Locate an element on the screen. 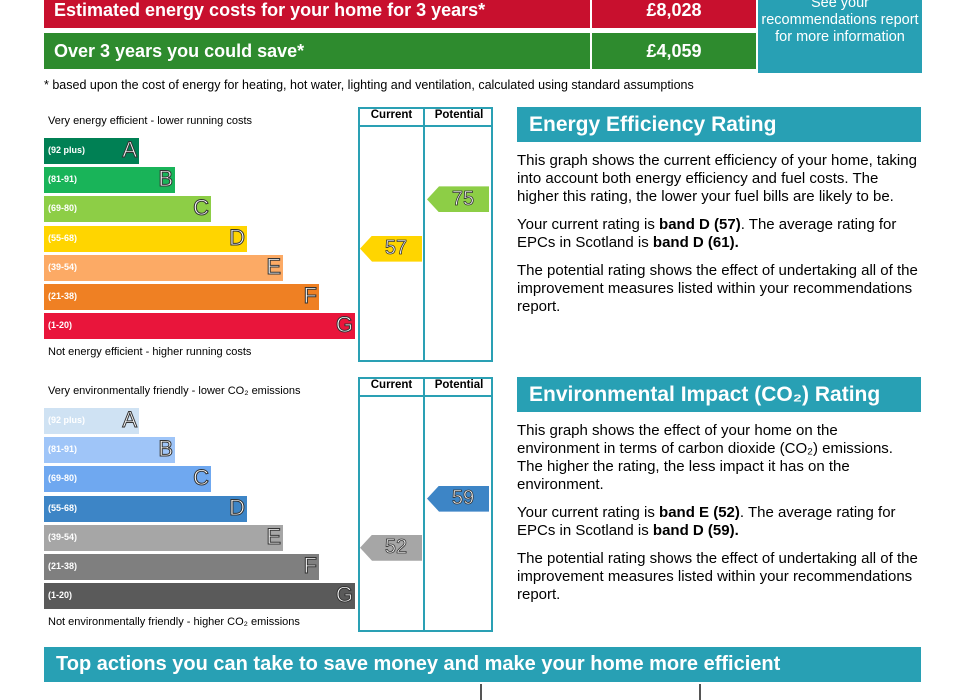  energy-band-b: (81-91) B is located at coordinates (109, 180).